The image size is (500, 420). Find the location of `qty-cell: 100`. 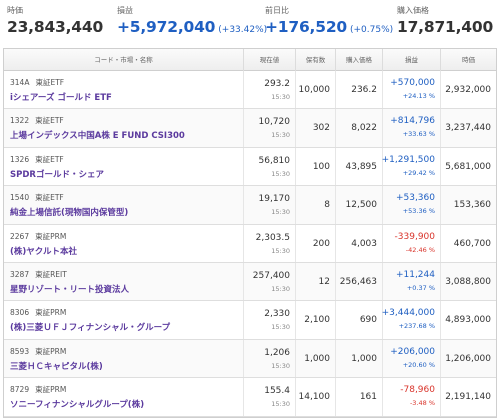

qty-cell: 100 is located at coordinates (316, 166).